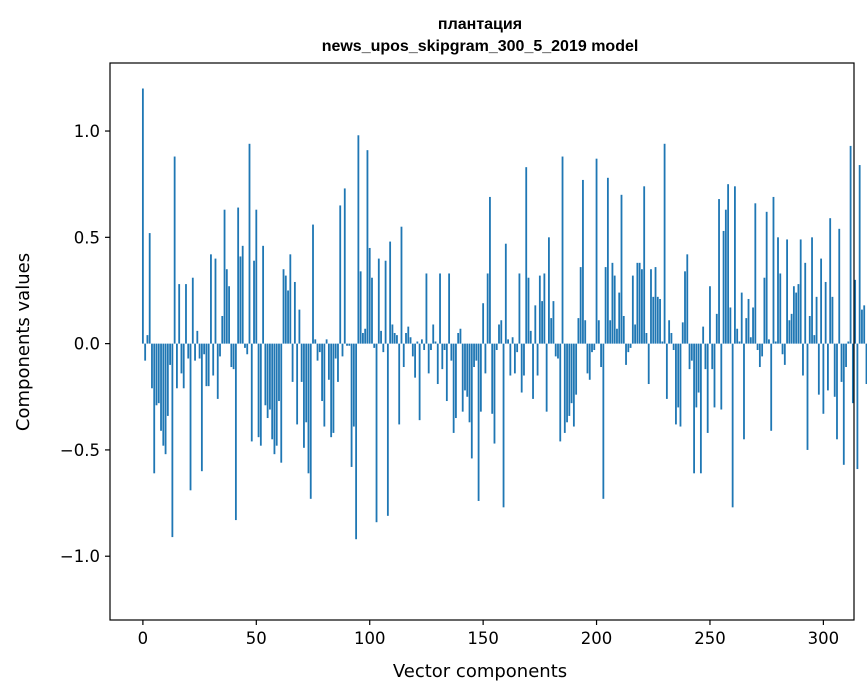 Image resolution: width=867 pixels, height=696 pixels. Describe the element at coordinates (80, 556) in the screenshot. I see `y-tick-label: −1.0` at that location.